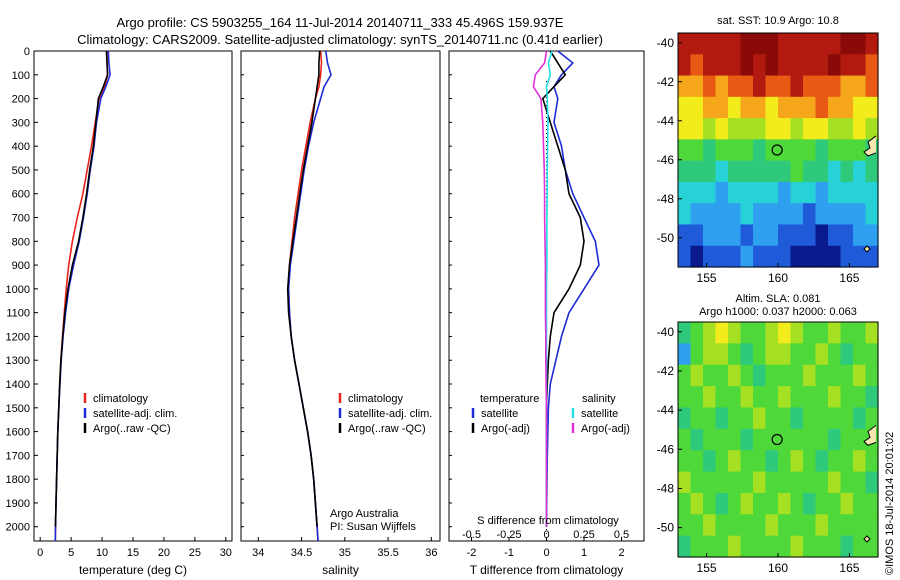  Describe the element at coordinates (18, 361) in the screenshot. I see `depth-tick-label: 1300` at that location.